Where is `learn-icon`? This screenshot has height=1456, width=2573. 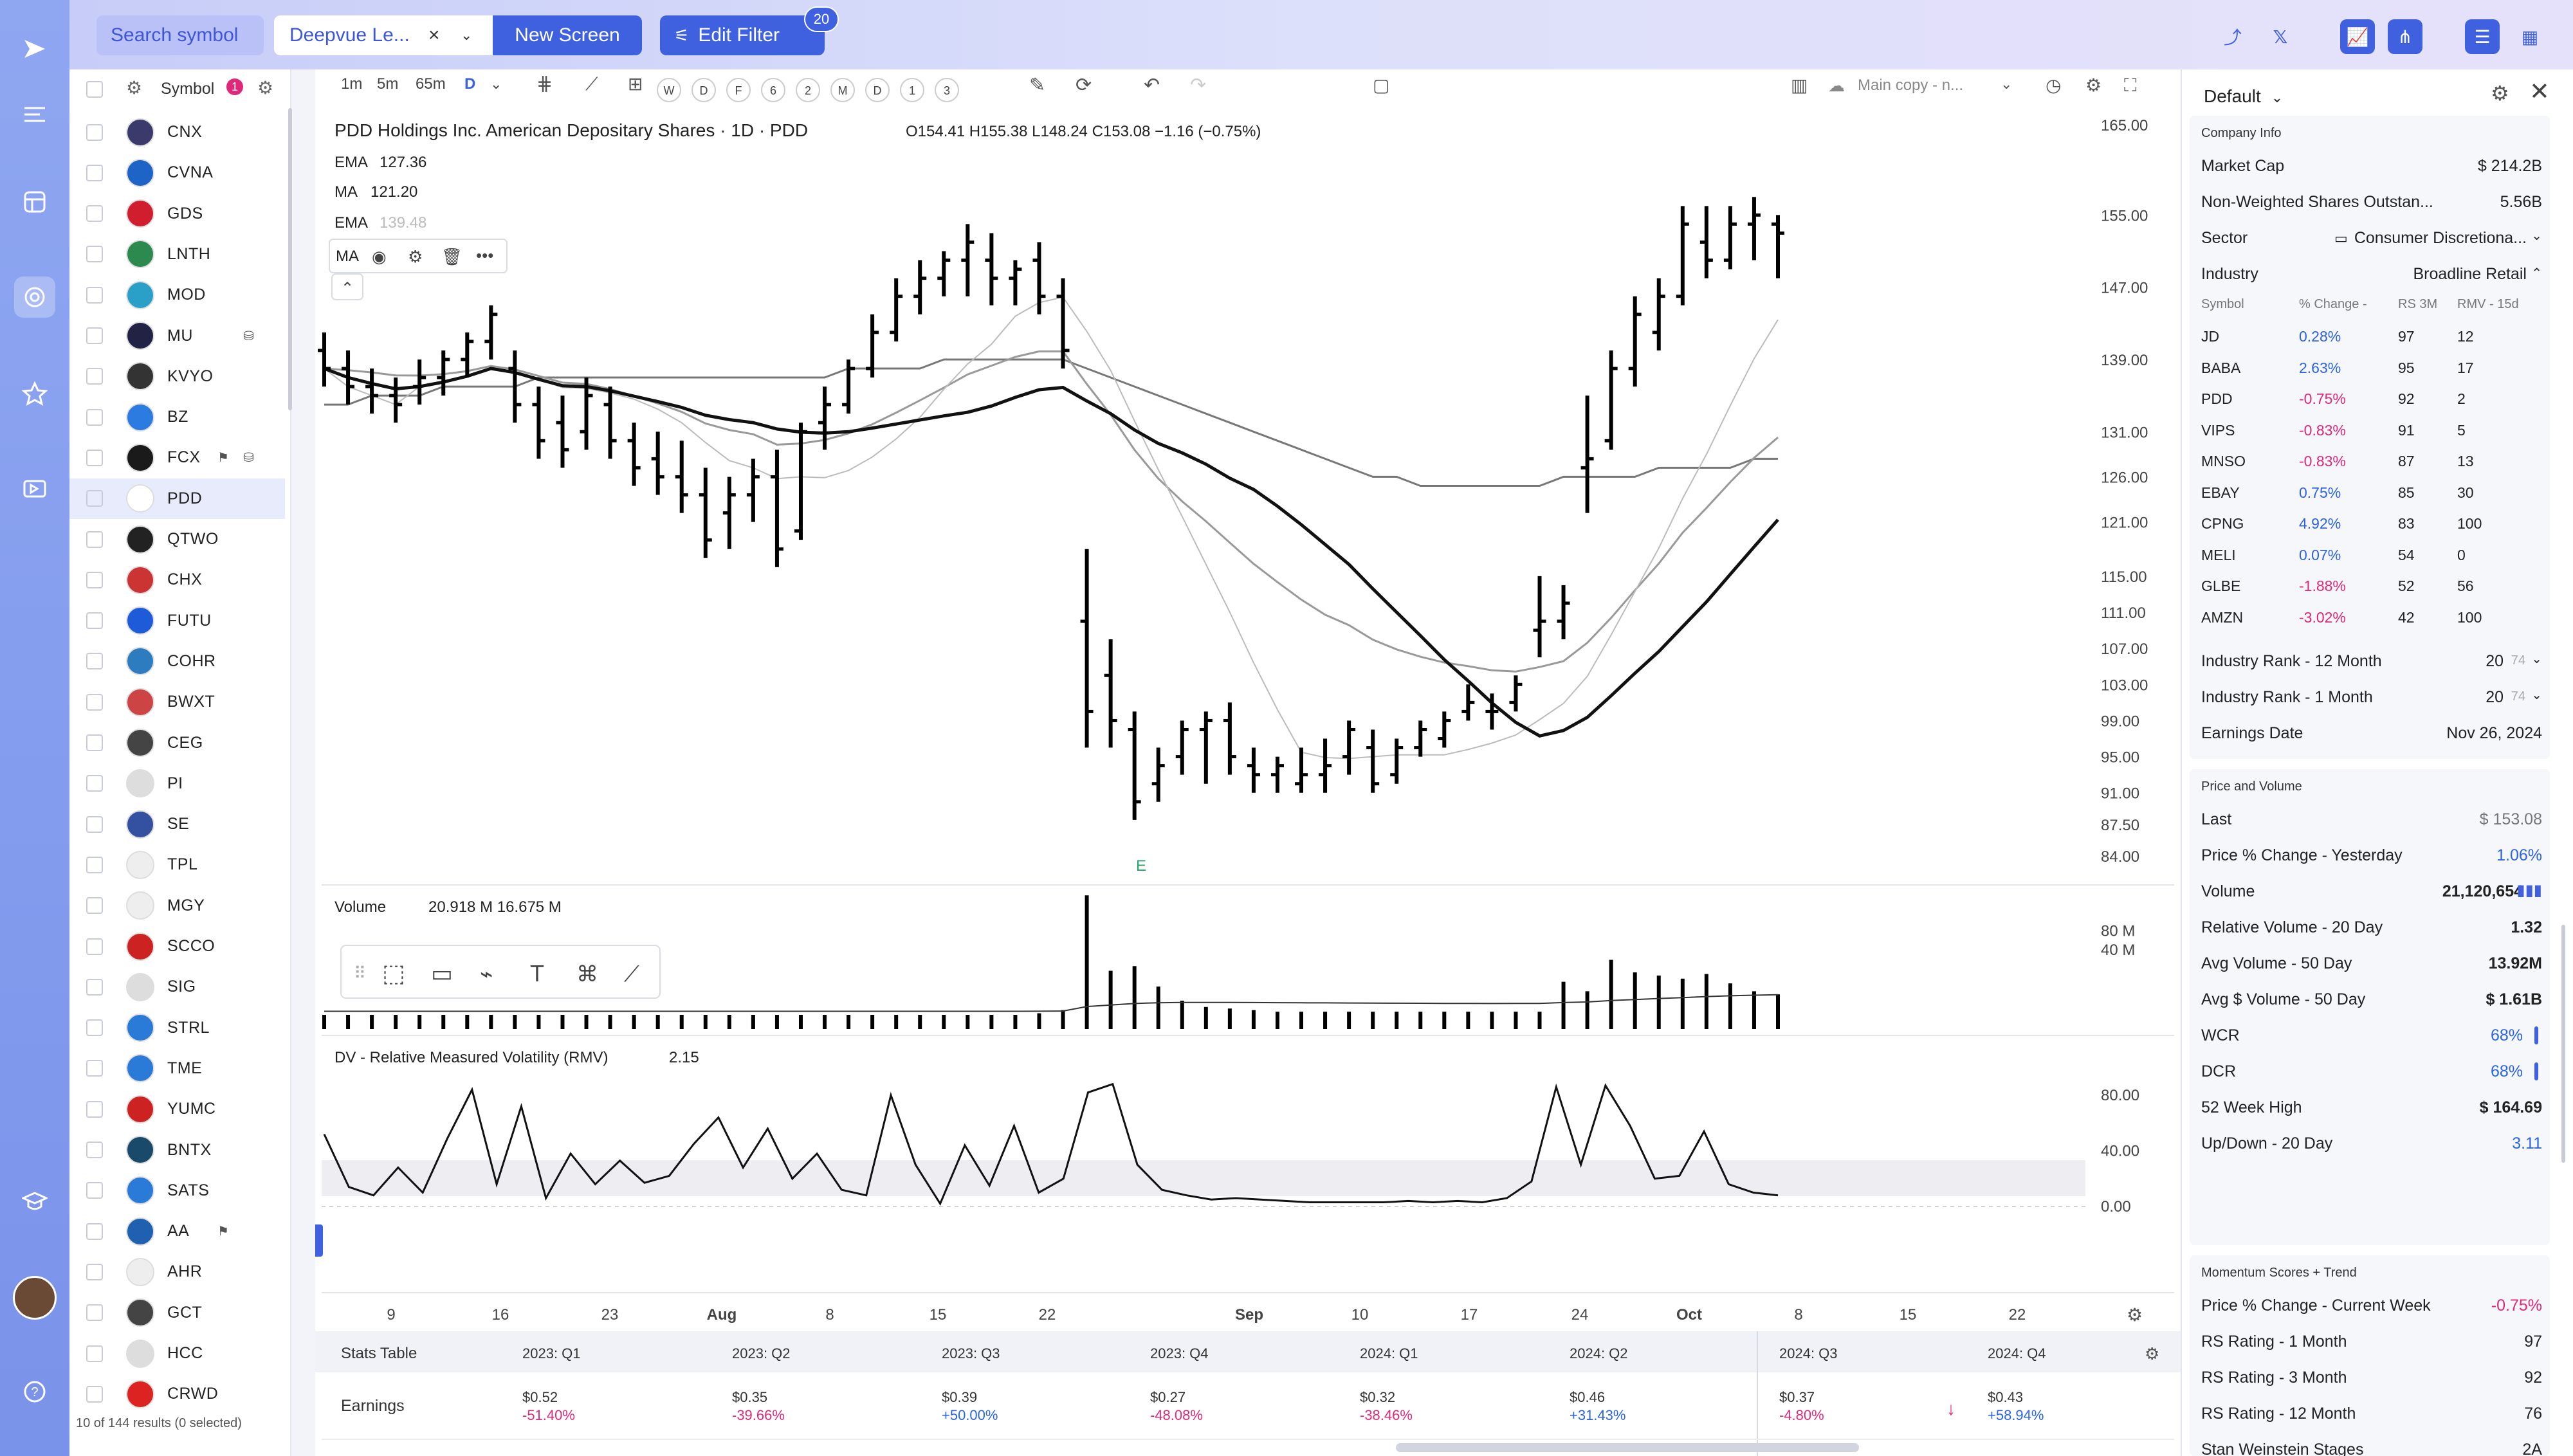 learn-icon is located at coordinates (34, 489).